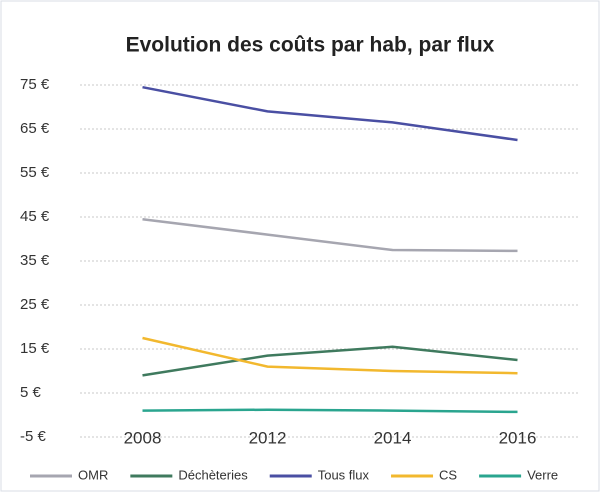  What do you see at coordinates (35, 84) in the screenshot?
I see `y-tick-label: 75 €` at bounding box center [35, 84].